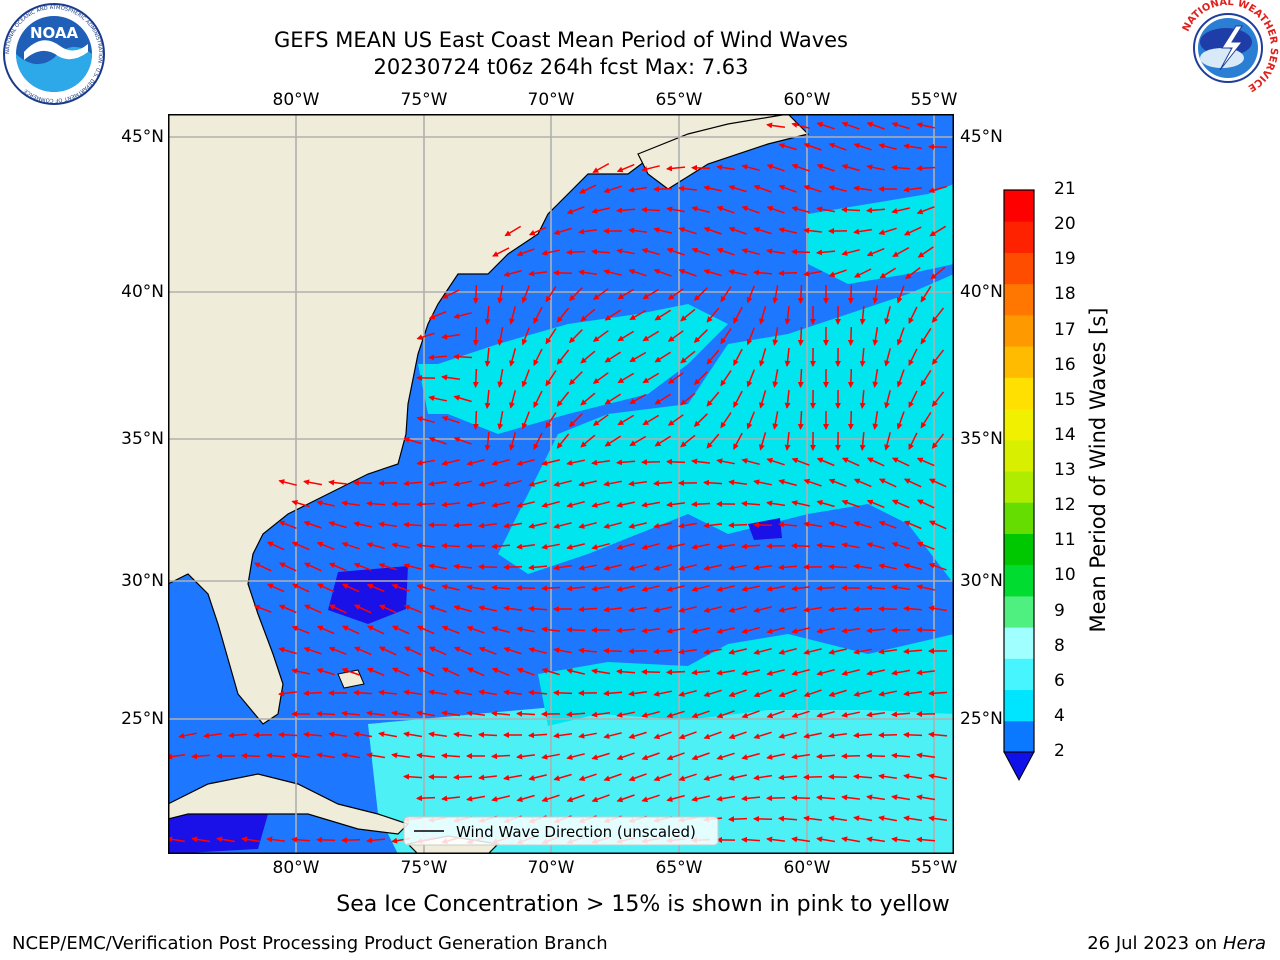  What do you see at coordinates (1059, 680) in the screenshot?
I see `colorbar-tick-label: 6` at bounding box center [1059, 680].